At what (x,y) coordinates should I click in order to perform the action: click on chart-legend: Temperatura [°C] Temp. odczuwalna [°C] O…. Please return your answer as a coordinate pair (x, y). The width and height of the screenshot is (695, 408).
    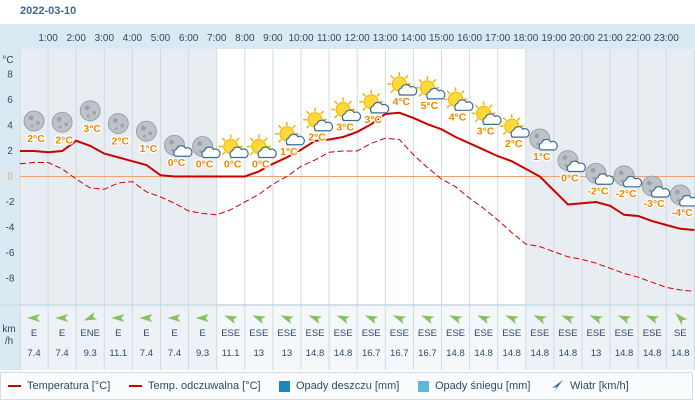
    Looking at the image, I should click on (346, 386).